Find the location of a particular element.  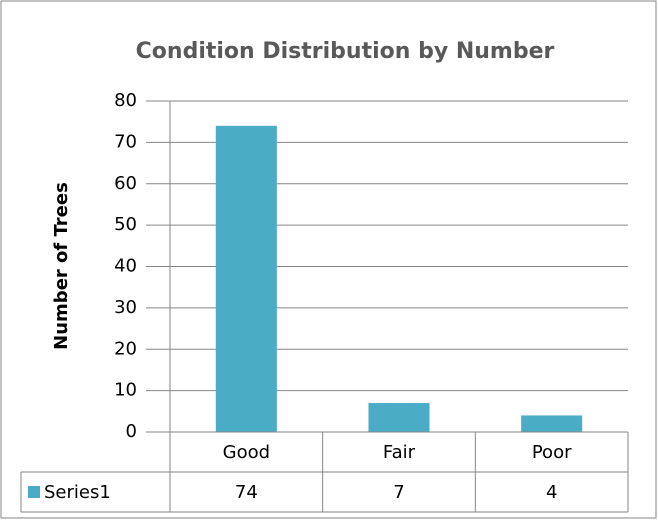

y-tick-label: 40 is located at coordinates (125, 266).